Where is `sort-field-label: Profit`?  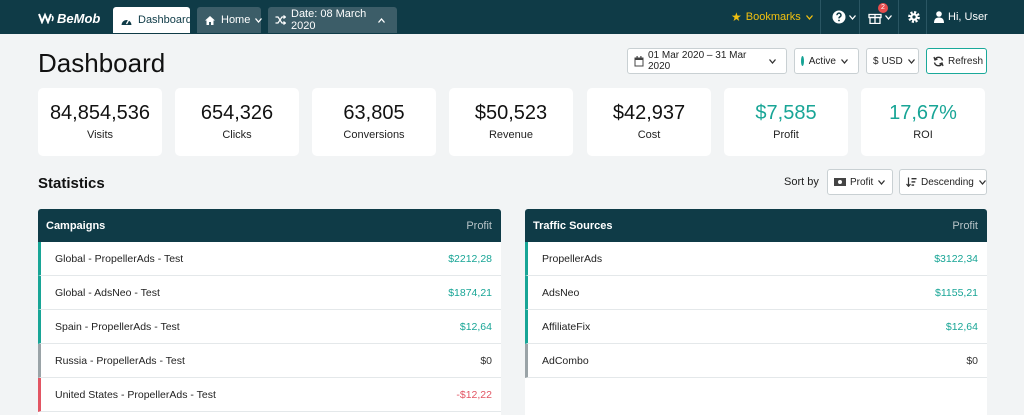 sort-field-label: Profit is located at coordinates (862, 182).